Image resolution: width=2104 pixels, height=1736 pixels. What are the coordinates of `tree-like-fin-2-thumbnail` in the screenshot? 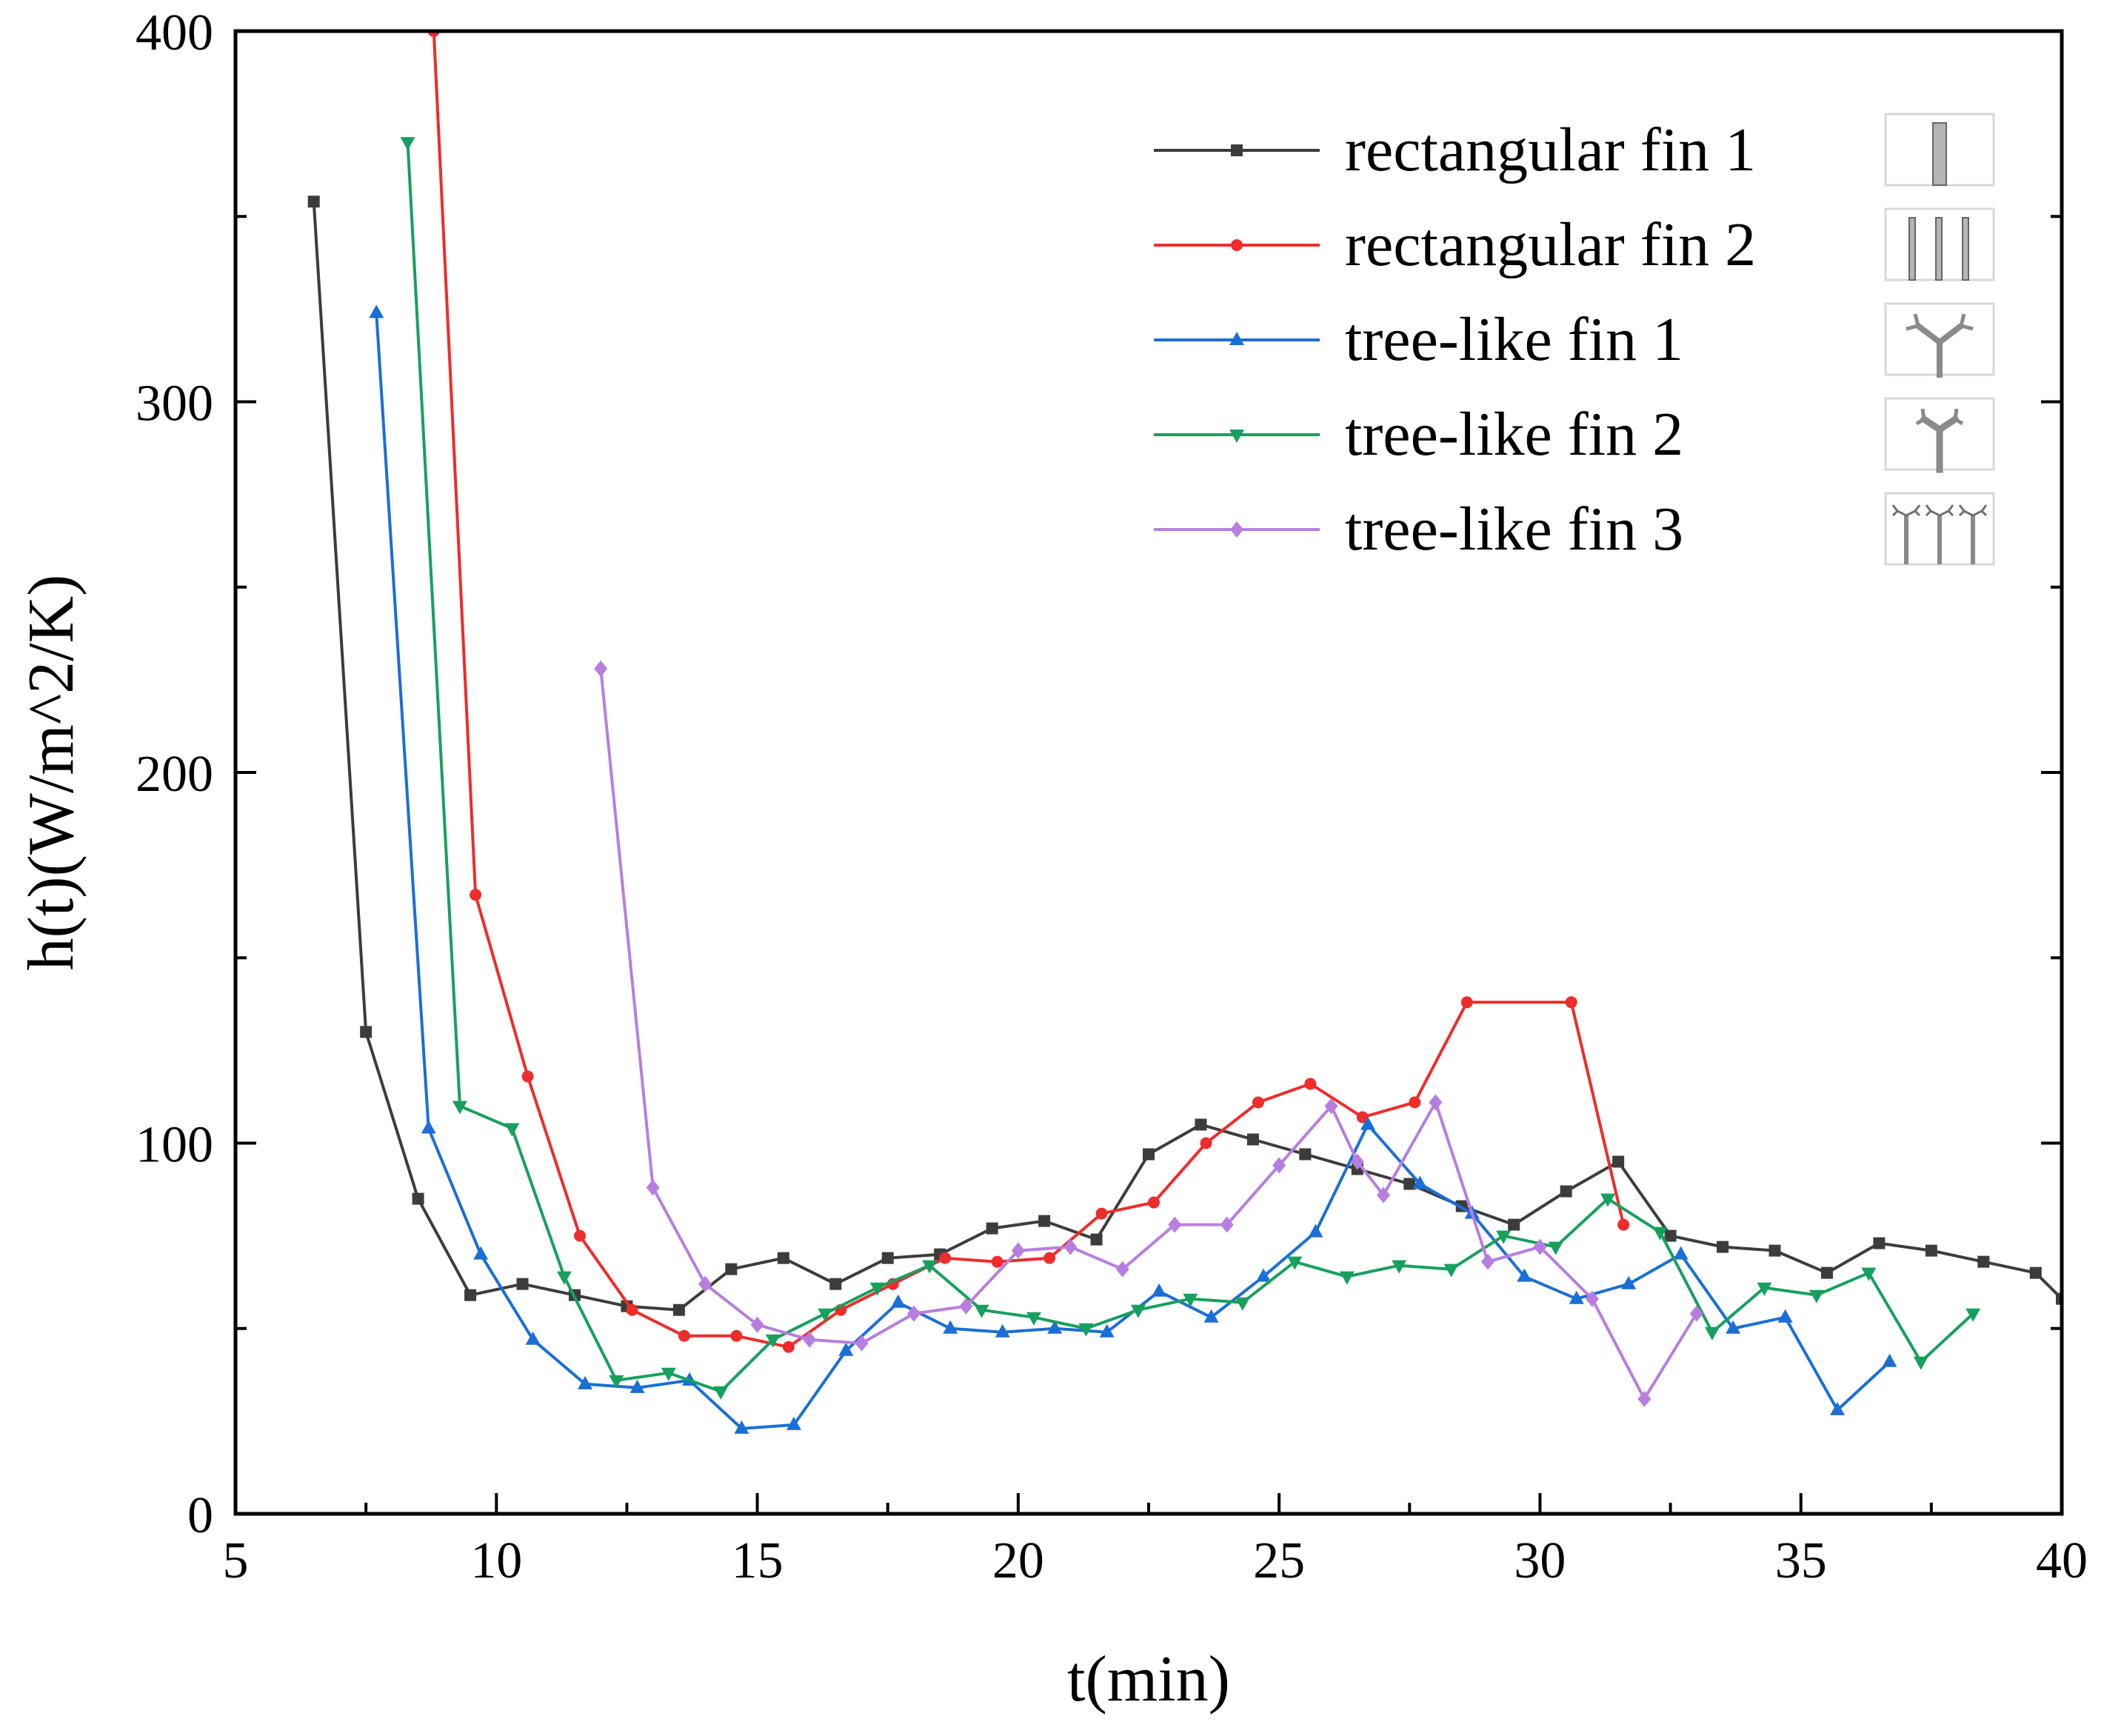 It's located at (1939, 435).